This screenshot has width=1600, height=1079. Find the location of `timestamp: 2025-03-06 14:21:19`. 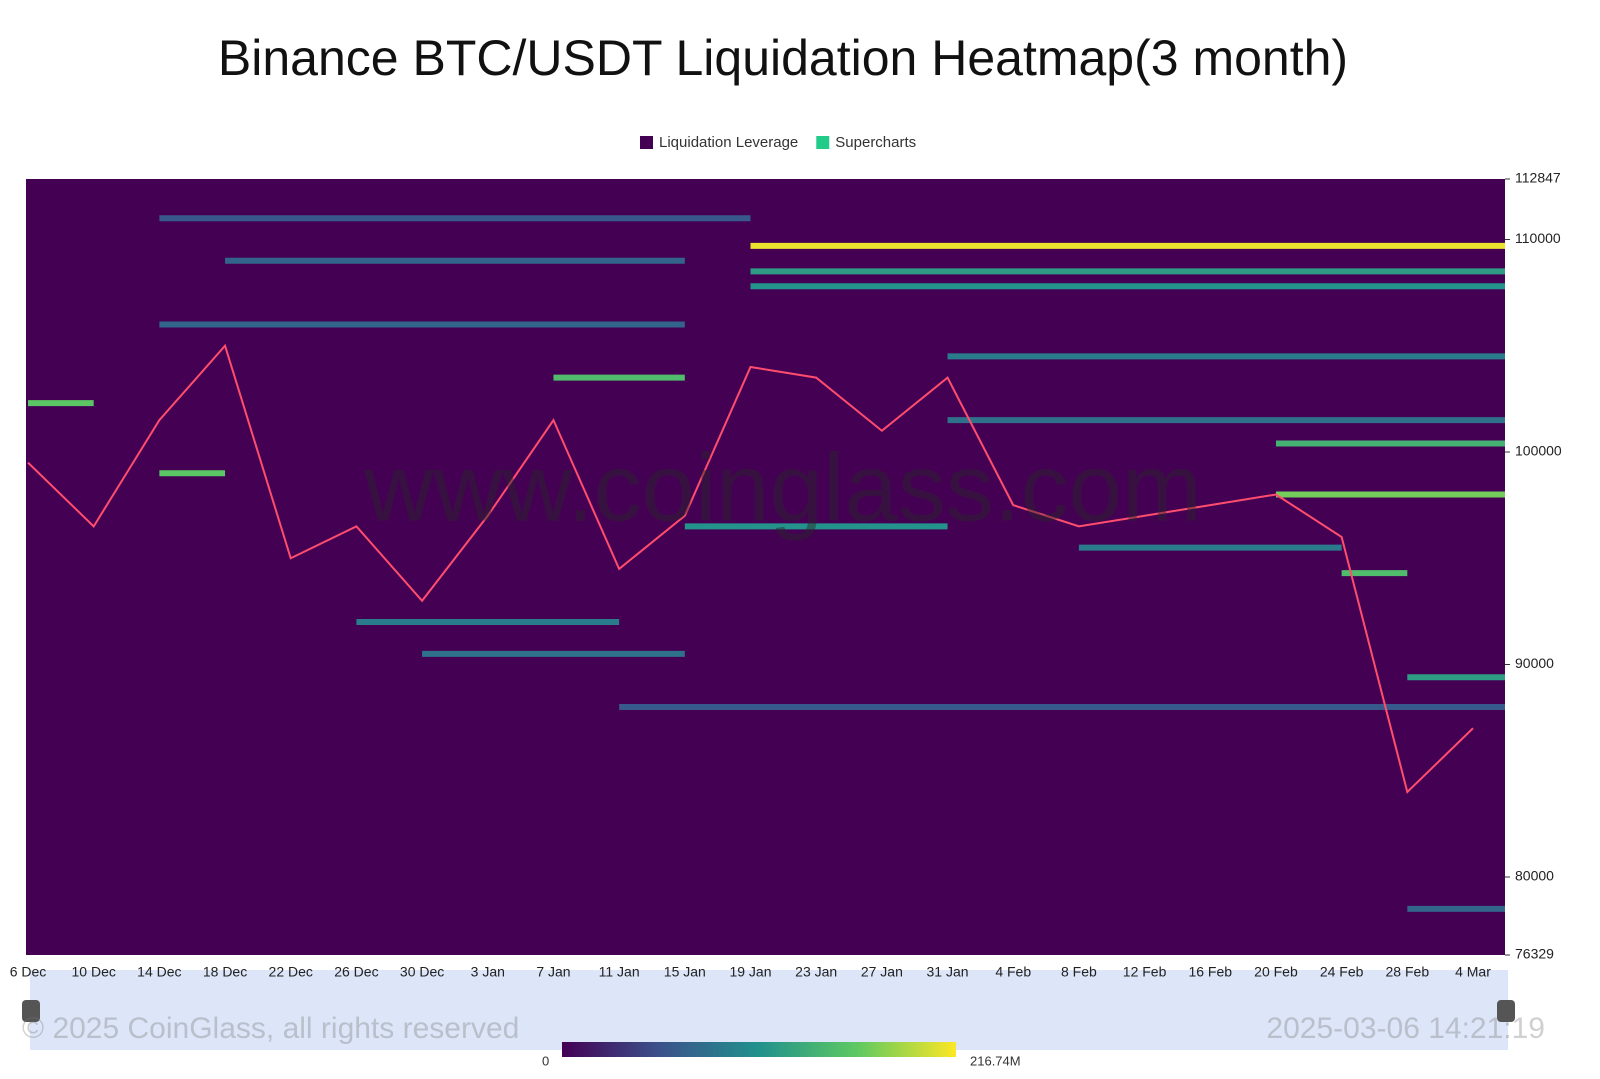

timestamp: 2025-03-06 14:21:19 is located at coordinates (1405, 1028).